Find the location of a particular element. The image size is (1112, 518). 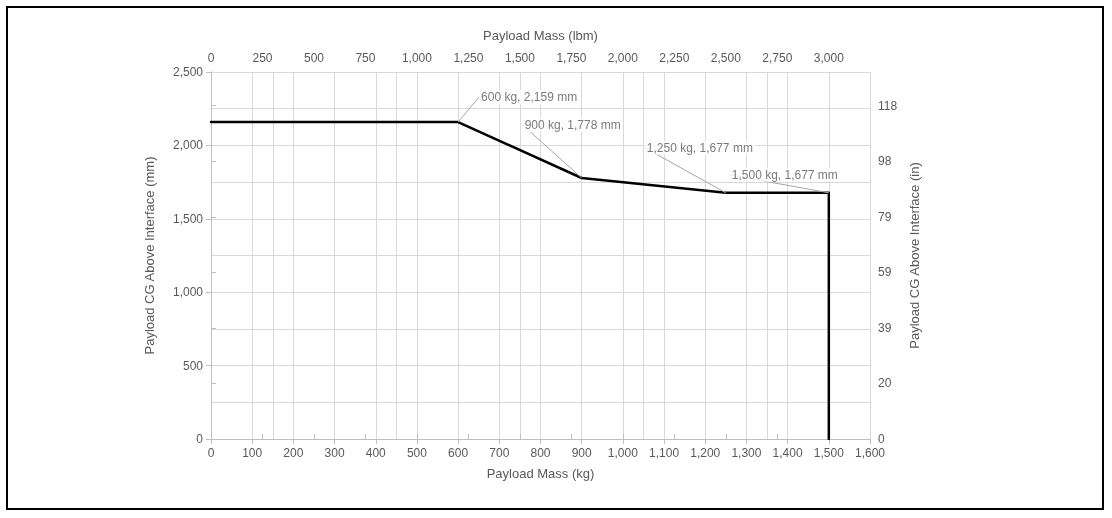

y-tick-label: 2,500 is located at coordinates (188, 72).